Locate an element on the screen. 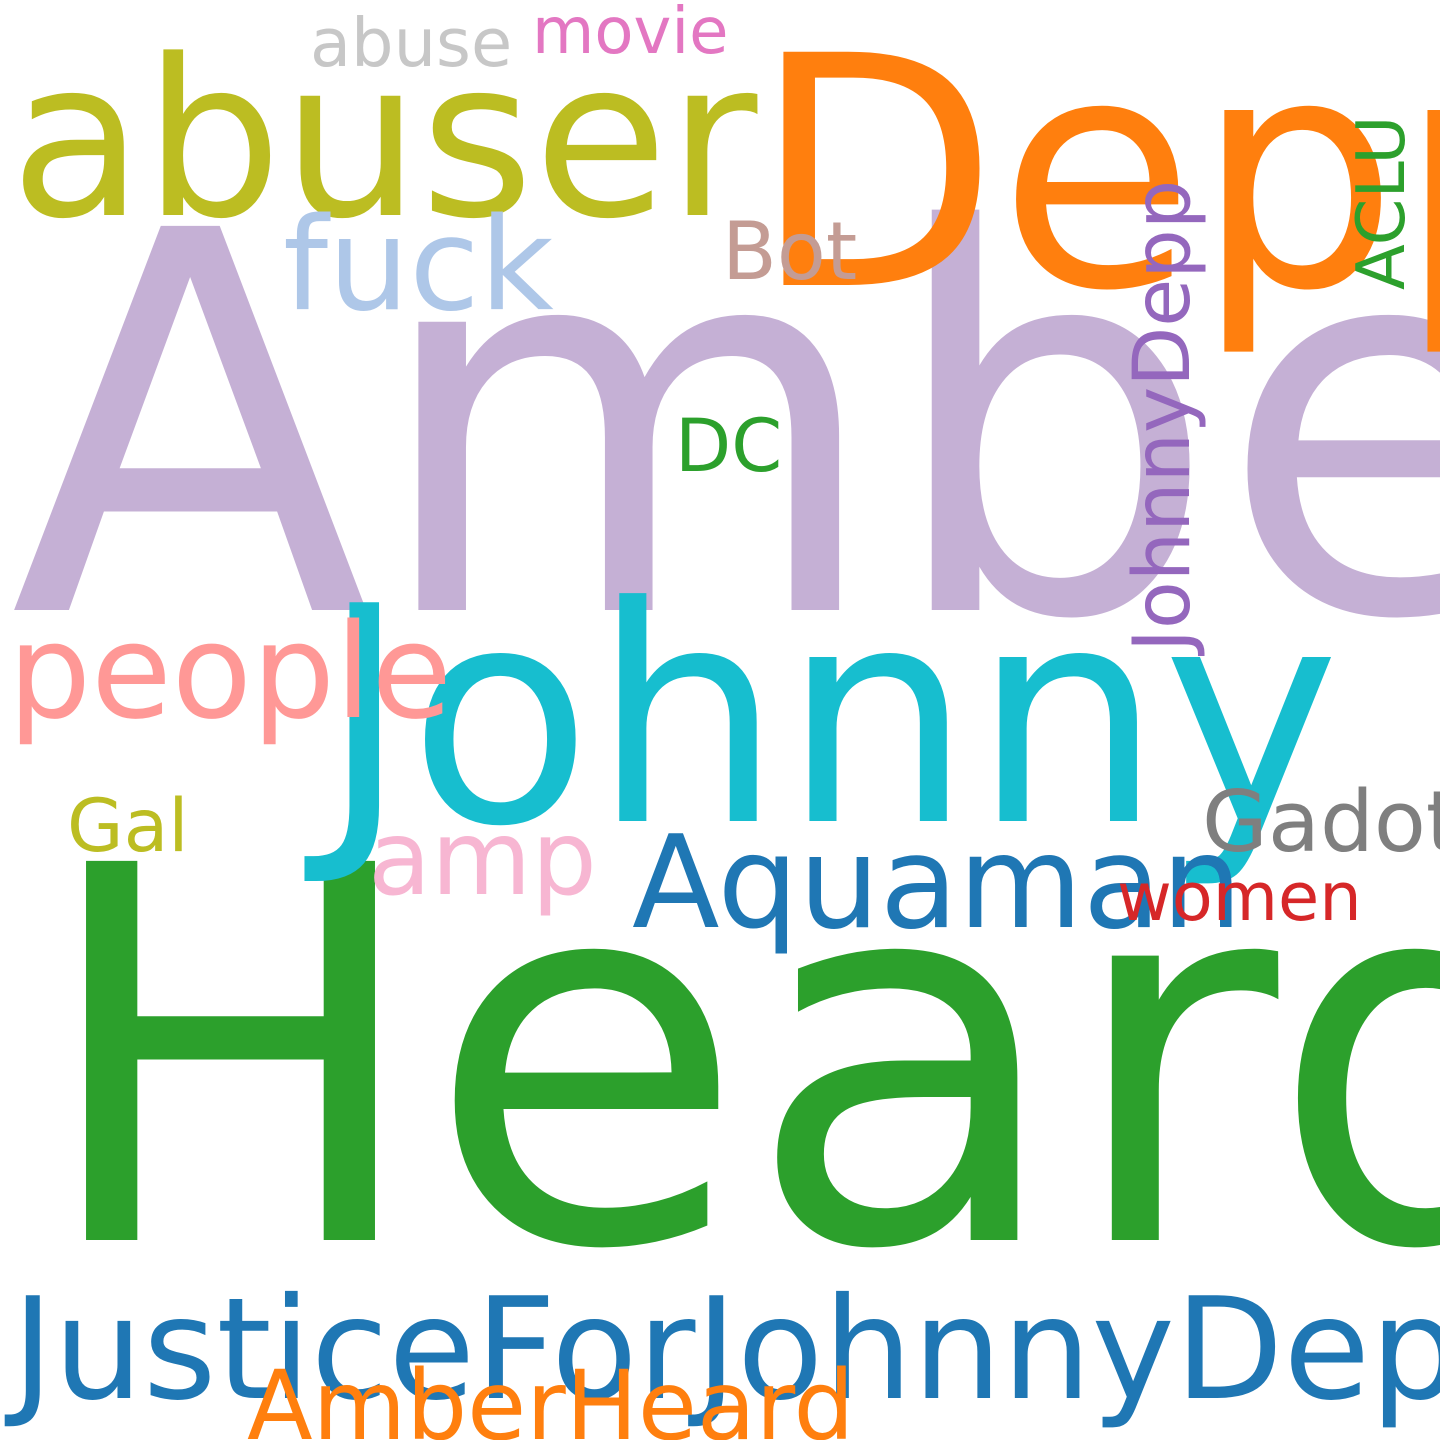  word-abuse: abuse is located at coordinates (411, 43).